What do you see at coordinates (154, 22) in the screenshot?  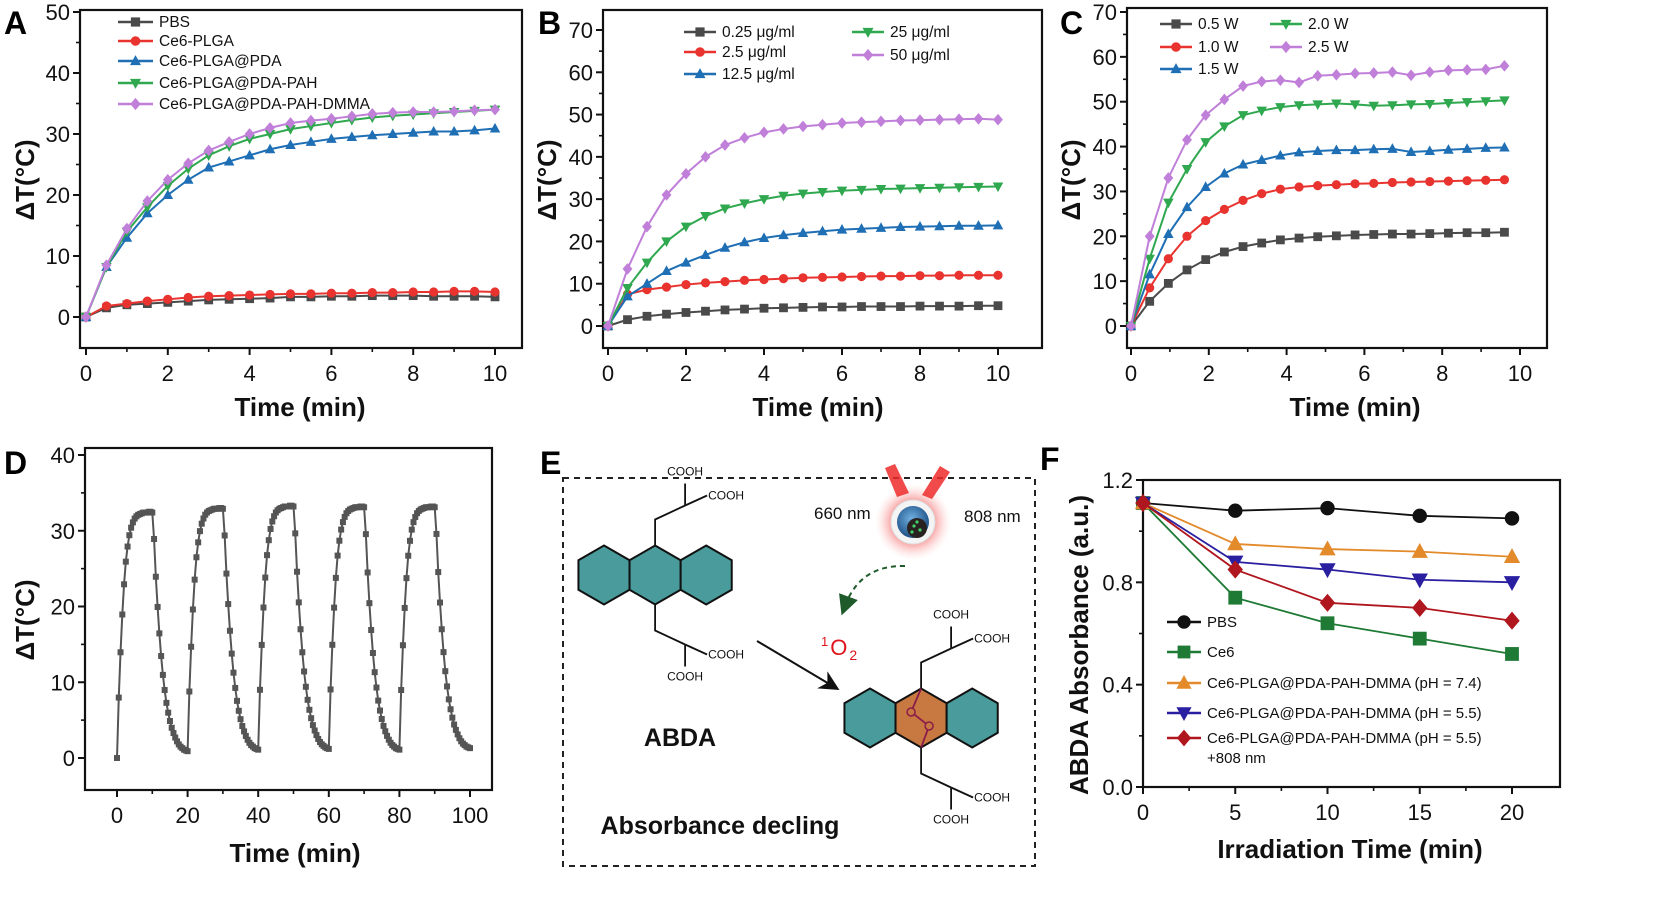 I see `legend-item: PBS` at bounding box center [154, 22].